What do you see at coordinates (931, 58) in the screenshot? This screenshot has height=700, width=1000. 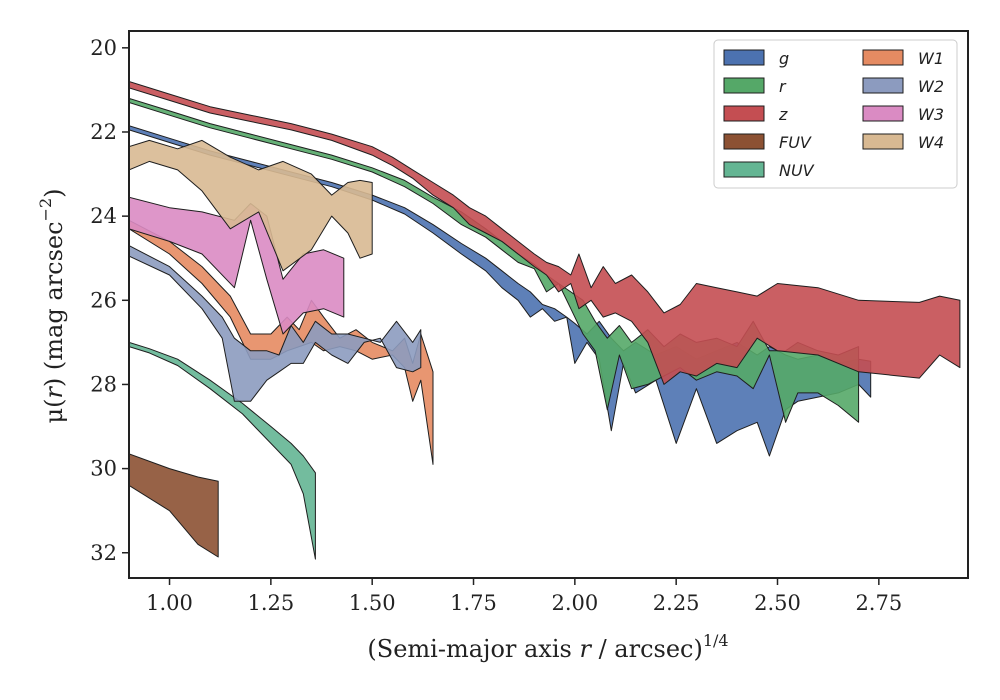 I see `legend-label: W1` at bounding box center [931, 58].